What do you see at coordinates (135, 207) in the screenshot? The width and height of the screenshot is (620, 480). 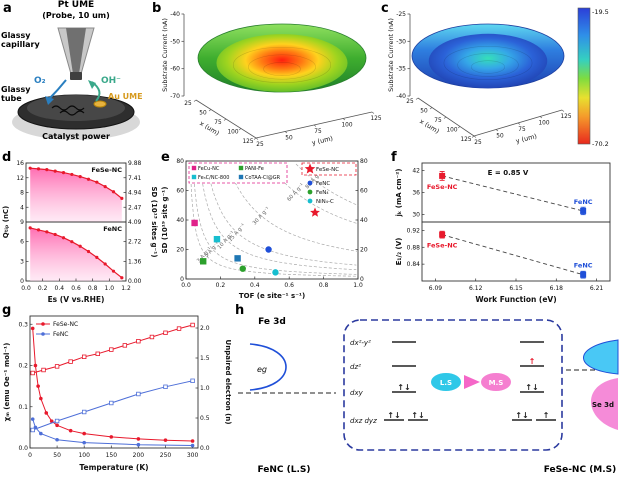 I see `chart-text: 2.47` at bounding box center [135, 207].